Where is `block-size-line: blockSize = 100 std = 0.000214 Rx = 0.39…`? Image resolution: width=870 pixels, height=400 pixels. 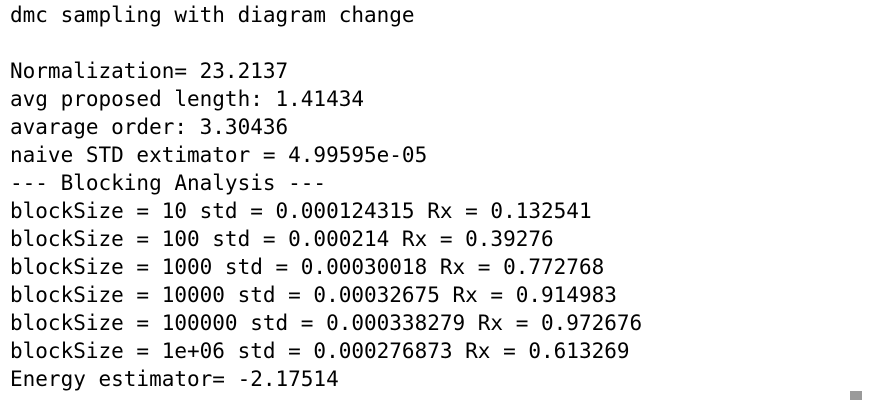
block-size-line: blockSize = 100 std = 0.000214 Rx = 0.39… is located at coordinates (282, 239).